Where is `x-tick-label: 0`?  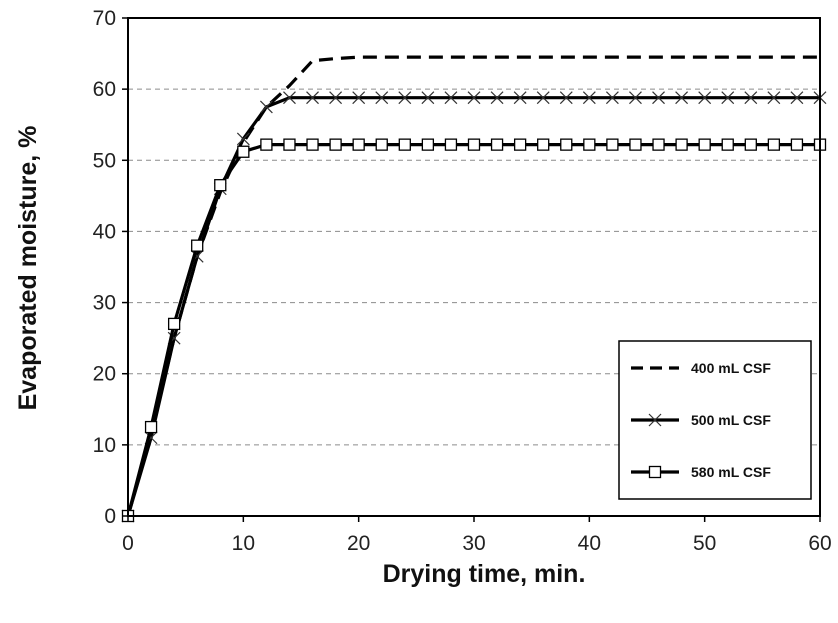
x-tick-label: 0 is located at coordinates (128, 543).